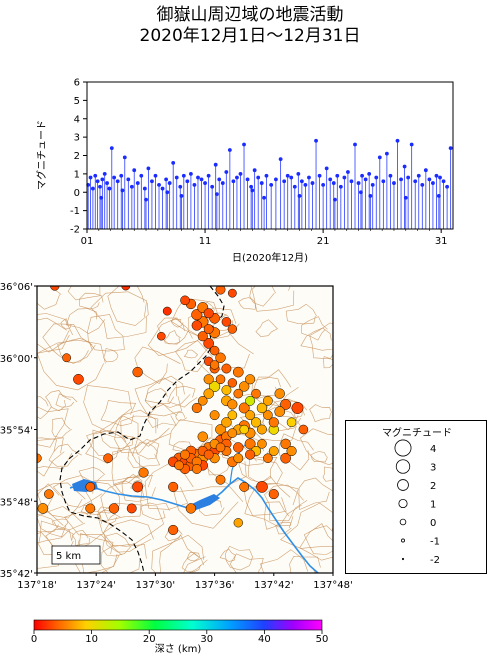 The image size is (500, 657). What do you see at coordinates (77, 138) in the screenshot?
I see `ytick-label: 3` at bounding box center [77, 138].